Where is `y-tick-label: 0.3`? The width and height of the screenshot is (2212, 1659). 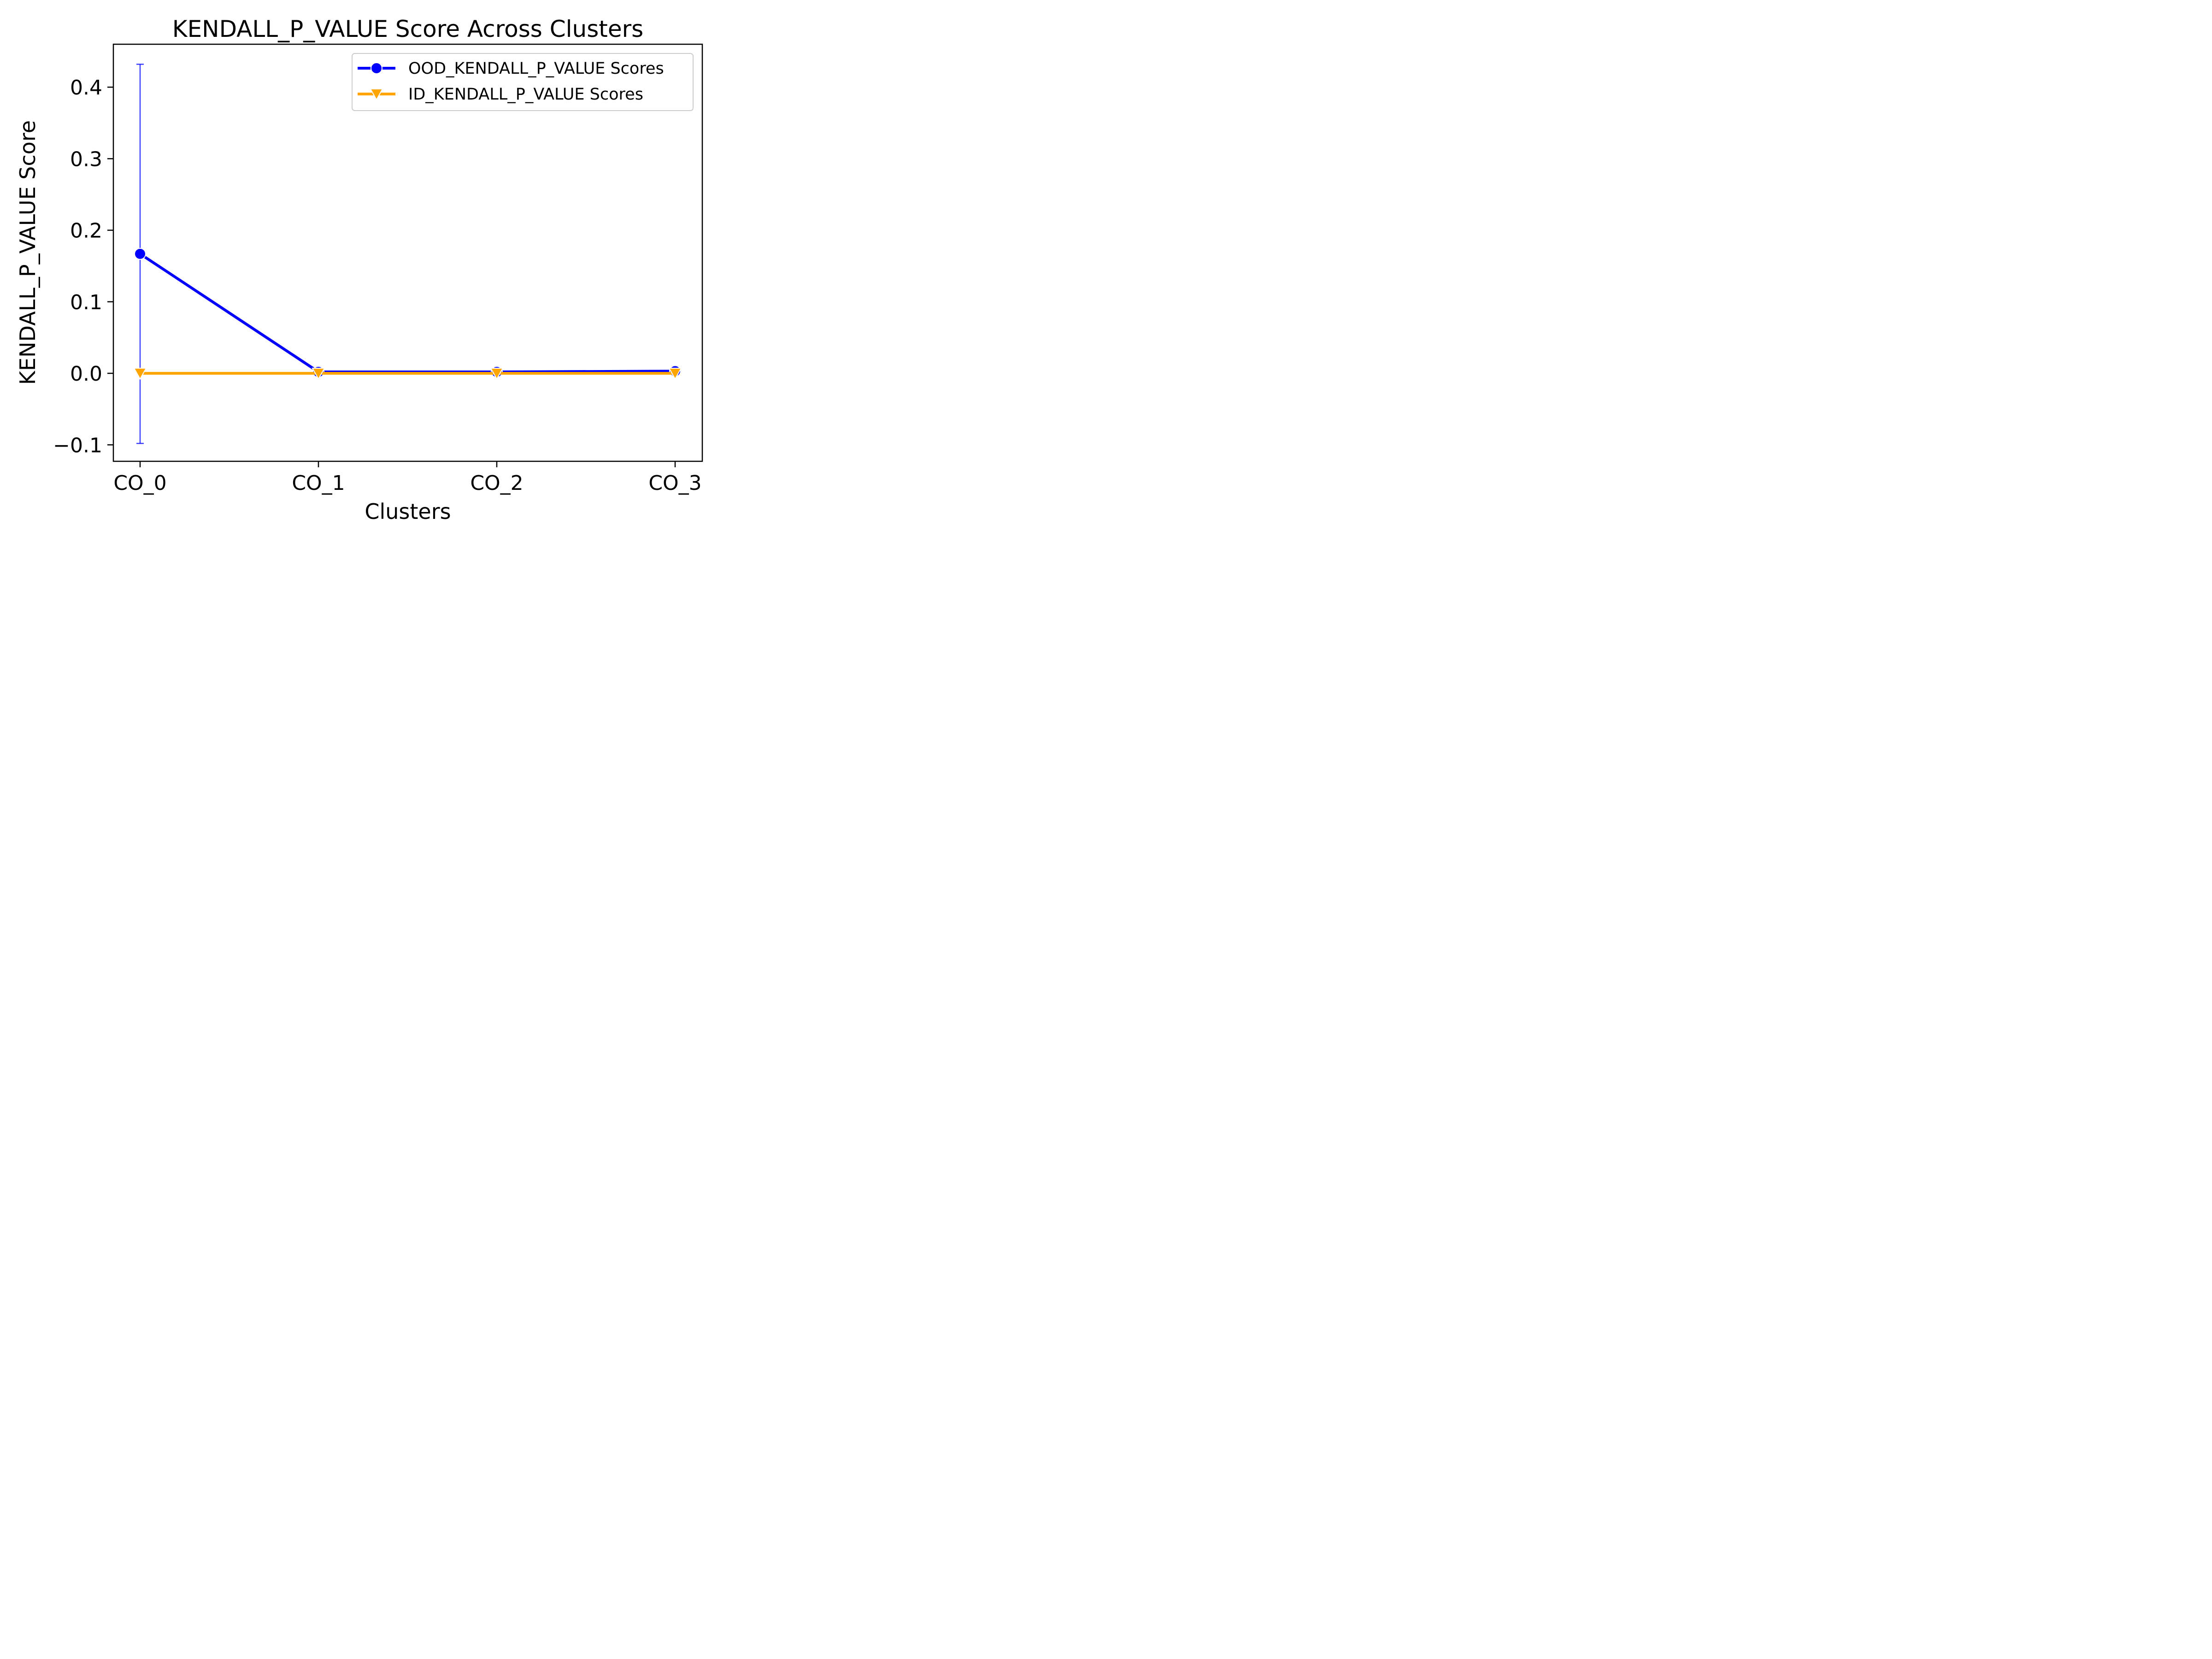
y-tick-label: 0.3 is located at coordinates (86, 159).